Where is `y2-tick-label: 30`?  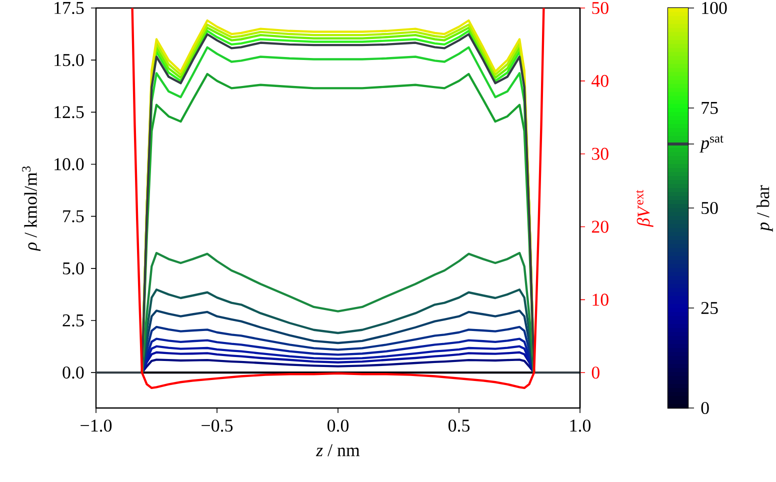
y2-tick-label: 30 is located at coordinates (600, 154).